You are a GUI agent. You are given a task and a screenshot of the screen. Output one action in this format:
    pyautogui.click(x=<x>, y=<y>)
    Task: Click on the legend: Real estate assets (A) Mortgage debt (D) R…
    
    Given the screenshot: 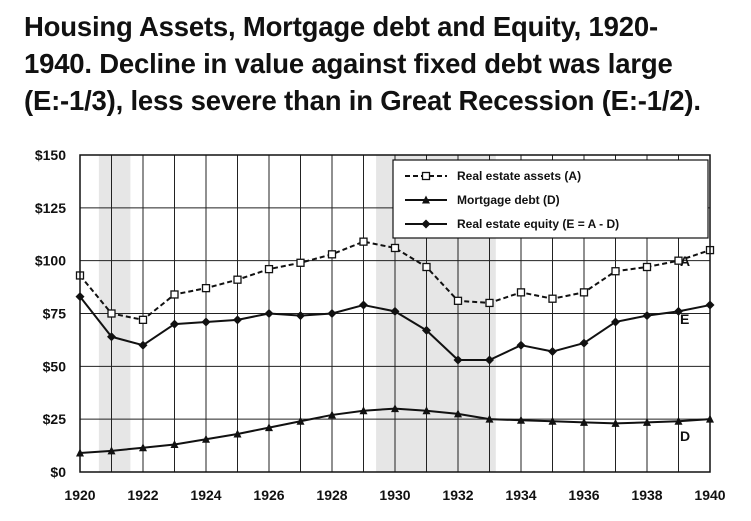 What is the action you would take?
    pyautogui.click(x=550, y=199)
    